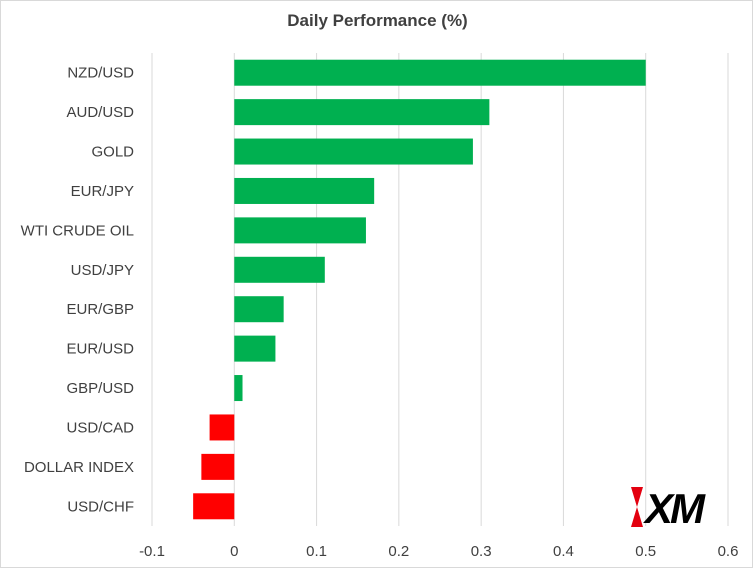 The height and width of the screenshot is (569, 753). Describe the element at coordinates (102, 191) in the screenshot. I see `category-label: EUR/JPY` at that location.